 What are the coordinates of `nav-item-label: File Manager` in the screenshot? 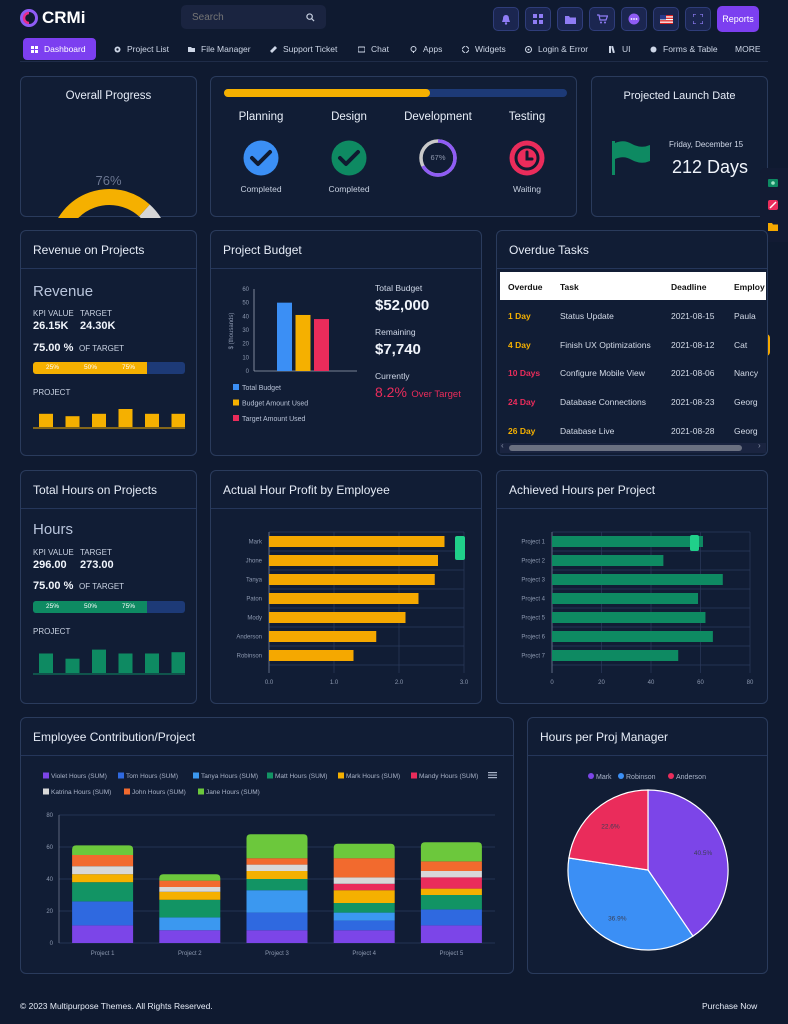 It's located at (226, 49).